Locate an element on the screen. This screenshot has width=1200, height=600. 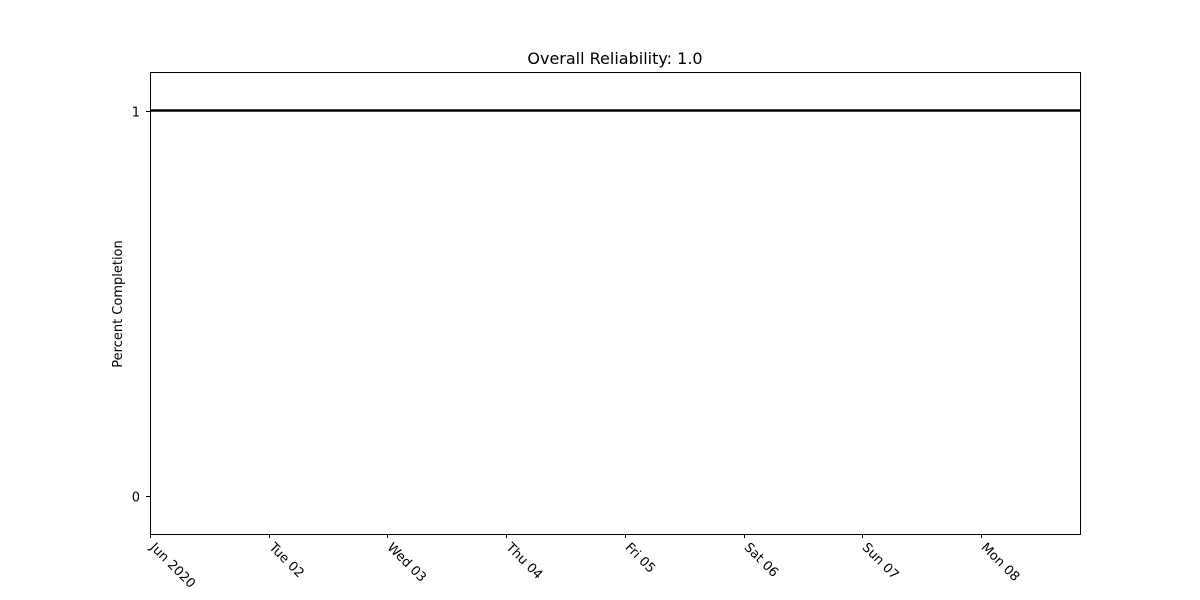
chart-title: Overall Reliability: 1.0 is located at coordinates (614, 58).